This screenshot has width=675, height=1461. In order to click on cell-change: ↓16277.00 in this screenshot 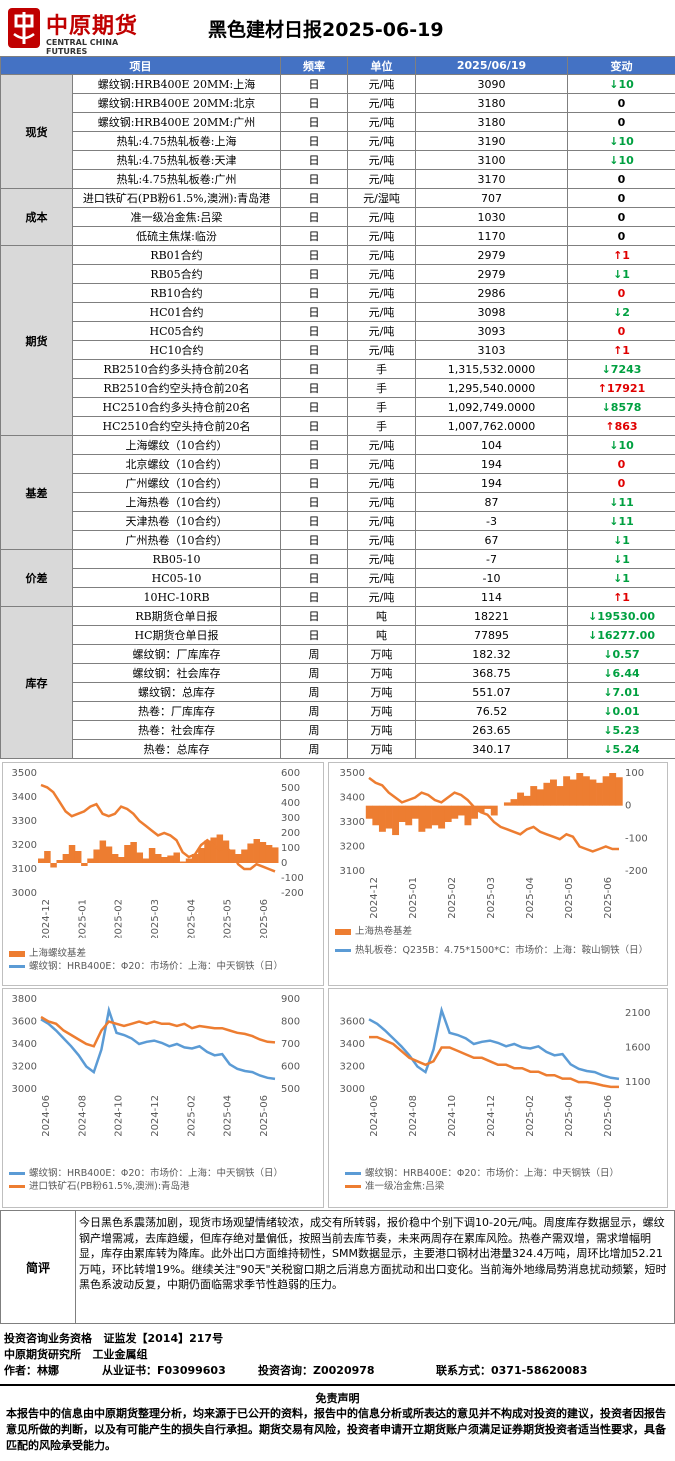, I will do `click(621, 635)`.